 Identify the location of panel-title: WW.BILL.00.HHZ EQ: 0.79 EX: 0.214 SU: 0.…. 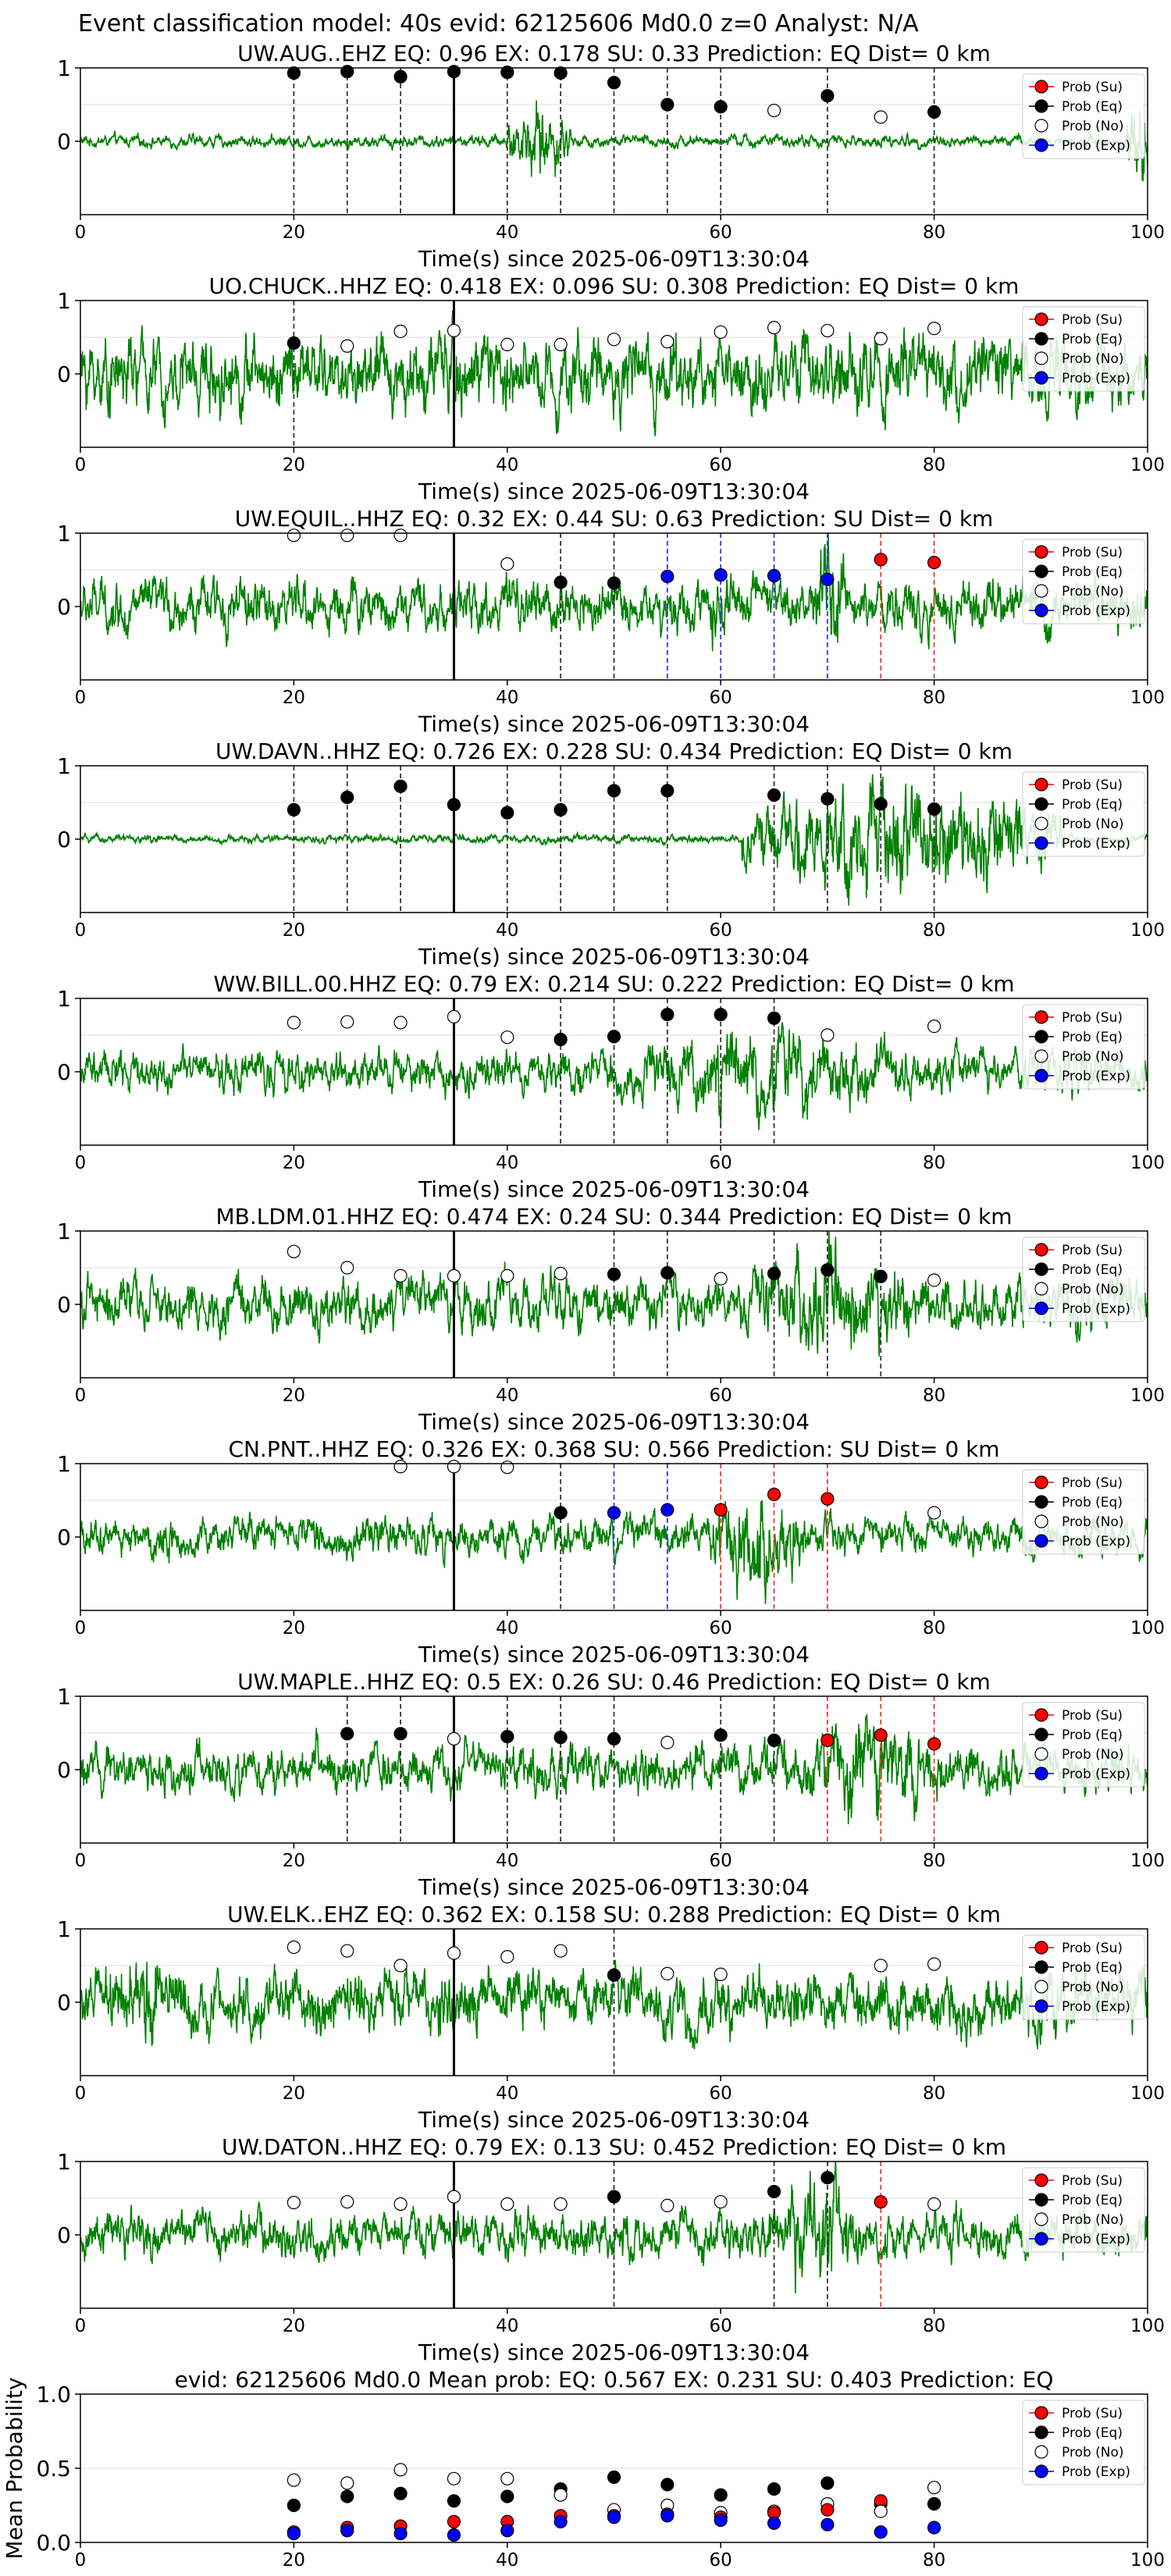
(613, 984).